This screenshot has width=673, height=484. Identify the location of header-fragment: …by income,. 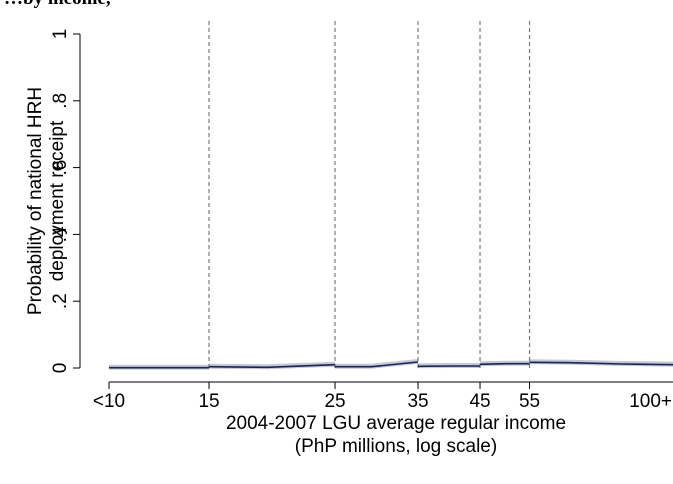
(57, 5).